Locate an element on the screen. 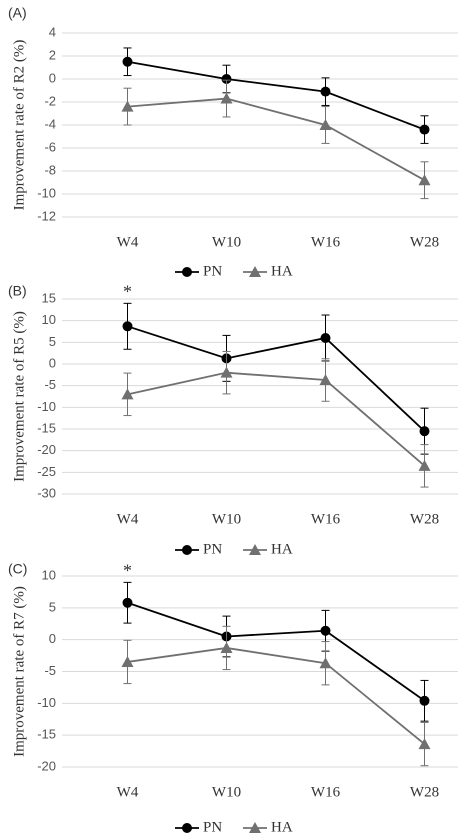  y-tick-label: 2 is located at coordinates (52, 54).